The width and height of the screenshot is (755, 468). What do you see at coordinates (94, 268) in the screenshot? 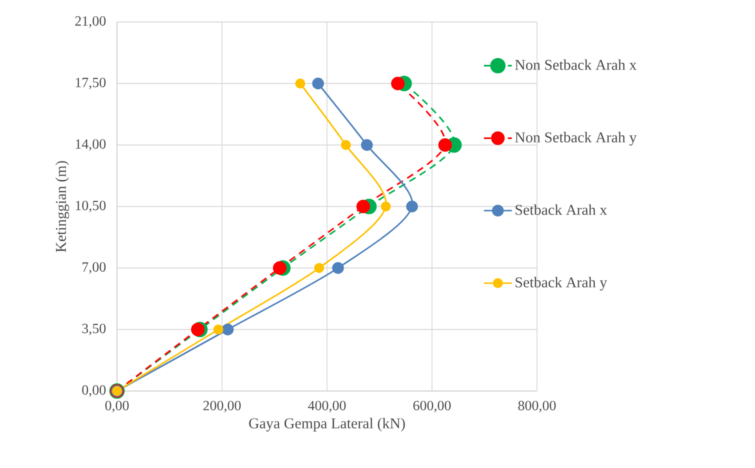
I see `y-tick-label: 7,00` at bounding box center [94, 268].